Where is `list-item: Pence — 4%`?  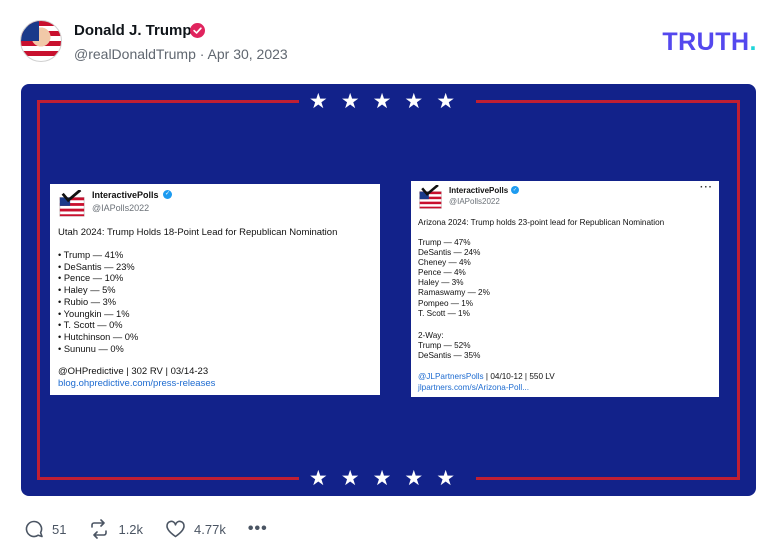 list-item: Pence — 4% is located at coordinates (442, 273).